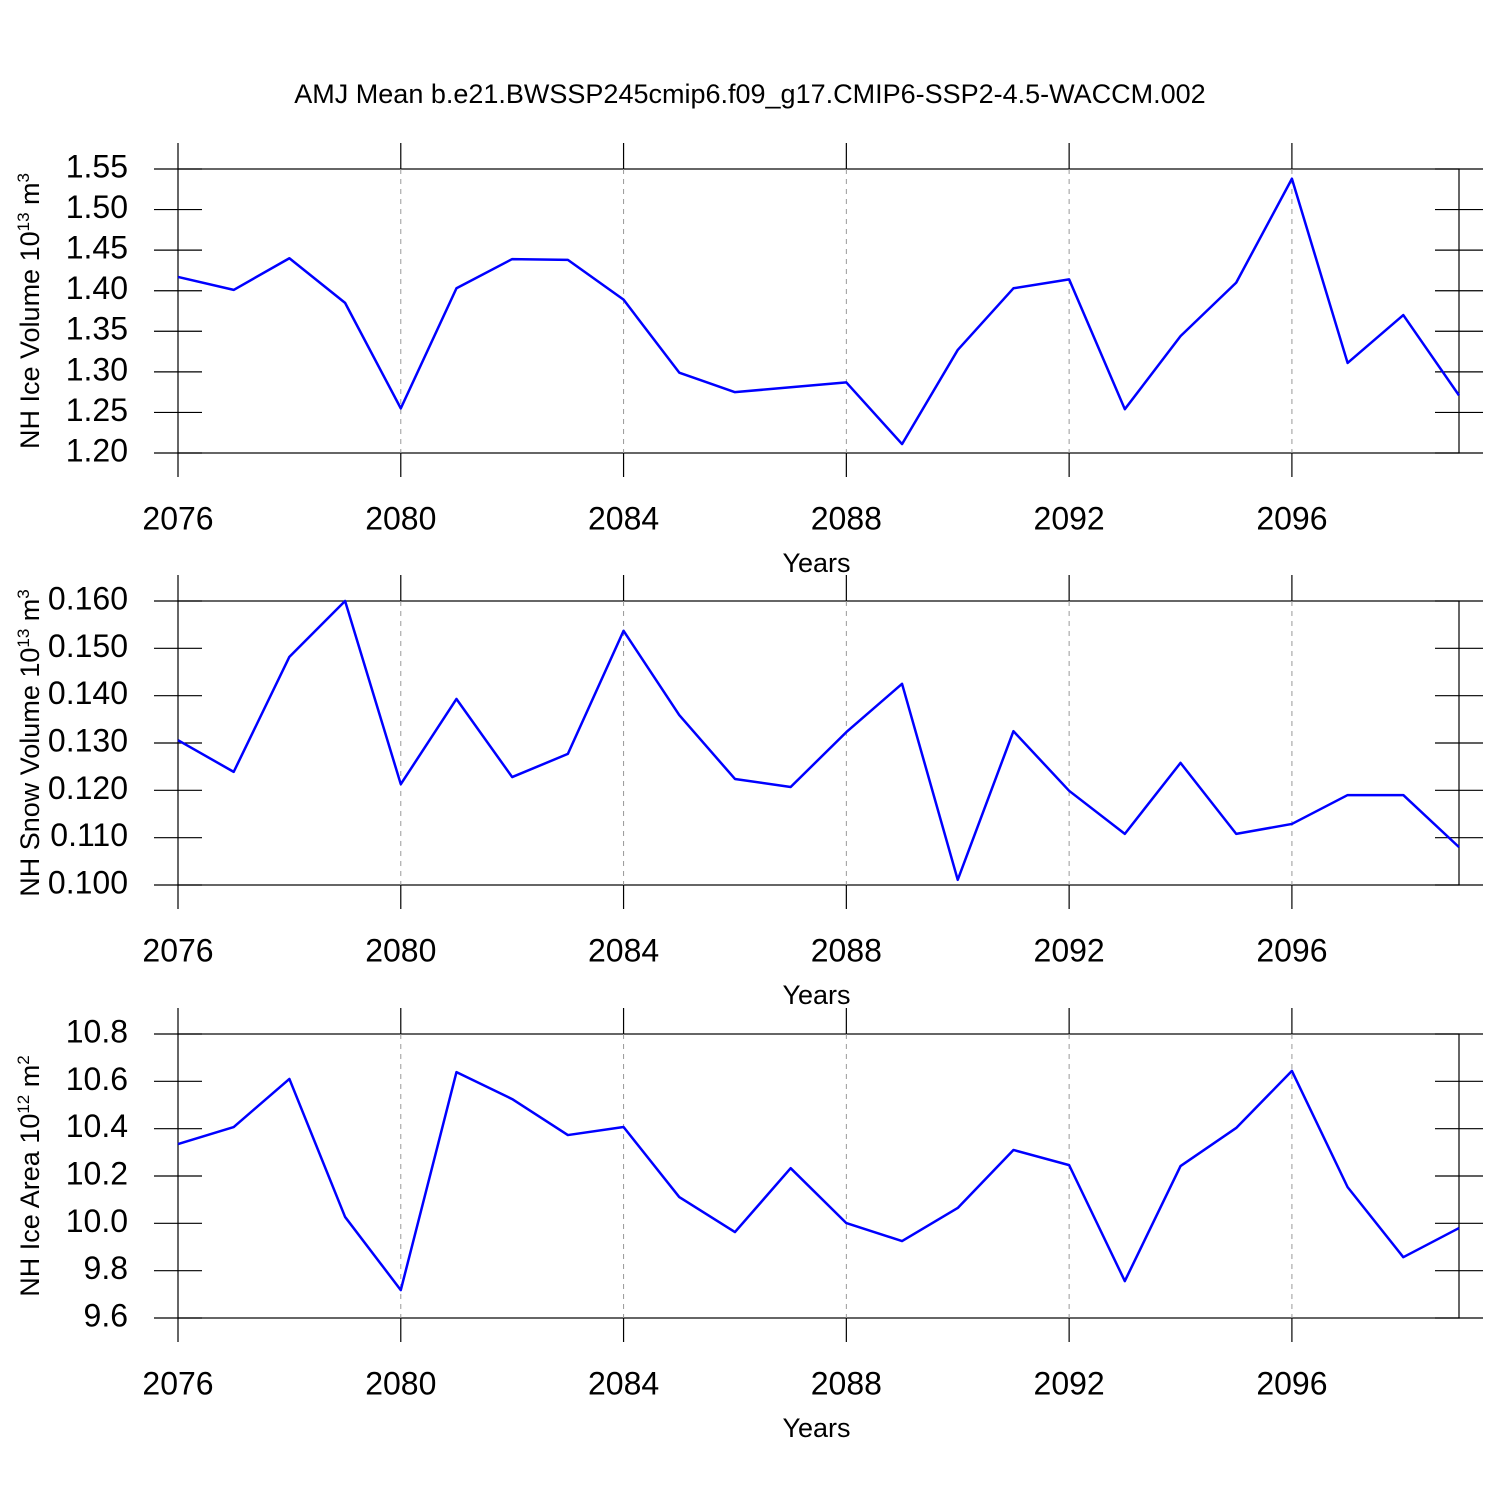  Describe the element at coordinates (106, 1268) in the screenshot. I see `y-tick-label: 9.8` at that location.